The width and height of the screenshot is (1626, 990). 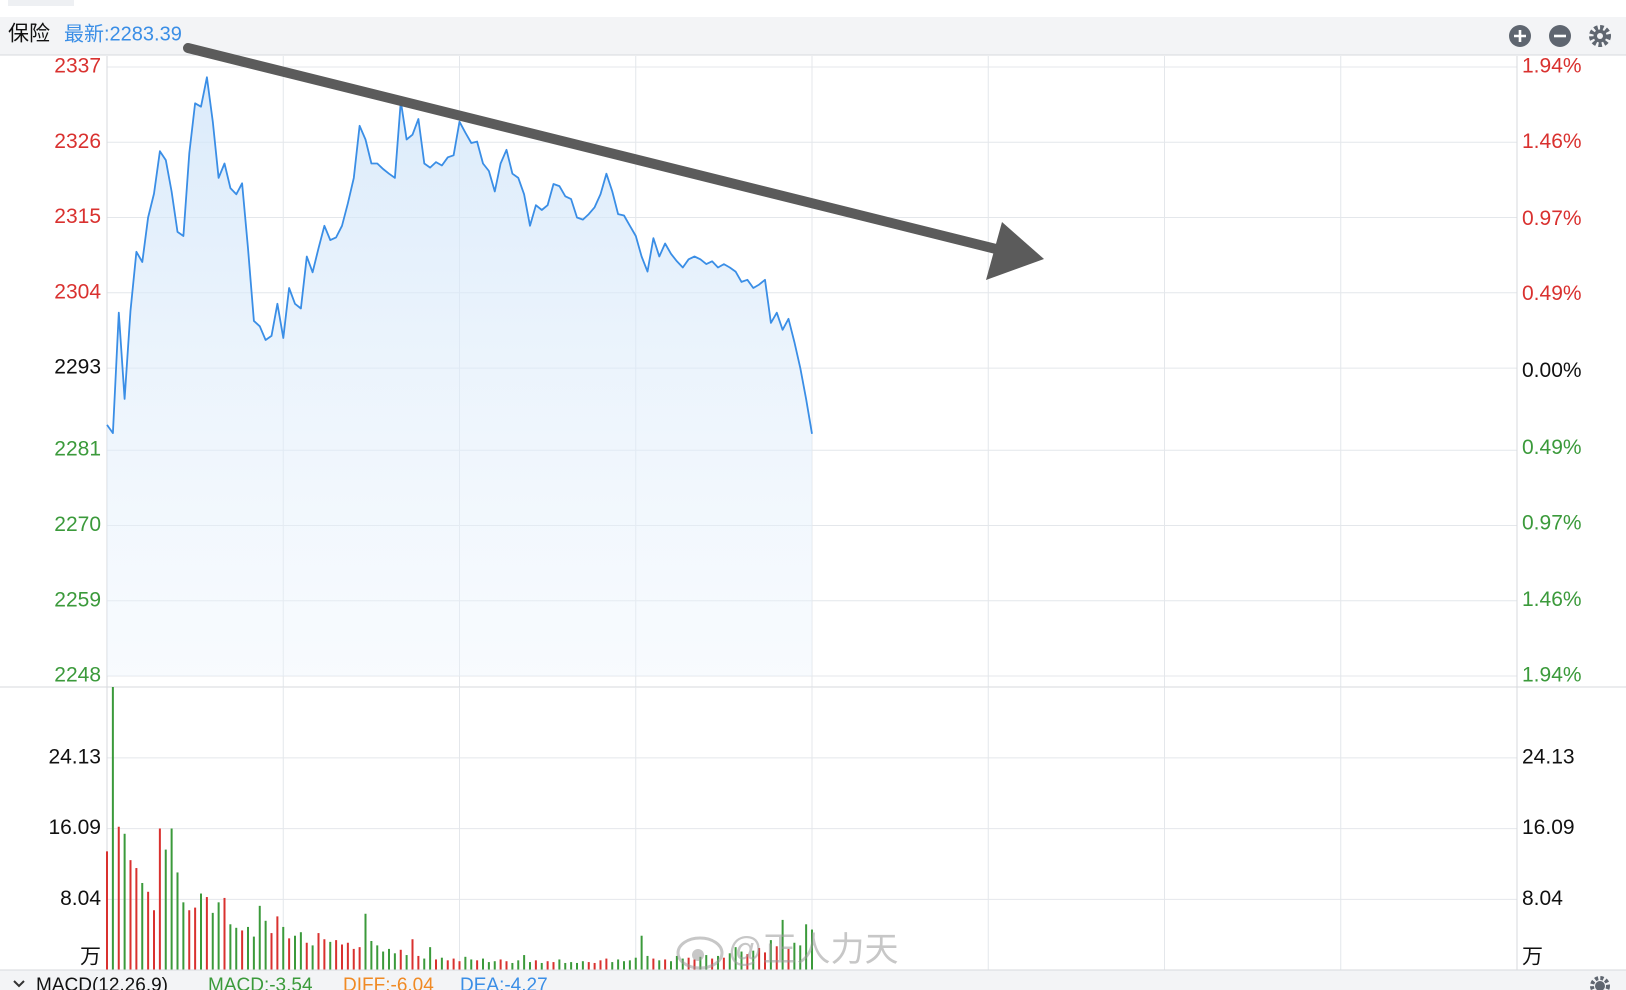 What do you see at coordinates (77, 216) in the screenshot?
I see `y-tick-label: 2315` at bounding box center [77, 216].